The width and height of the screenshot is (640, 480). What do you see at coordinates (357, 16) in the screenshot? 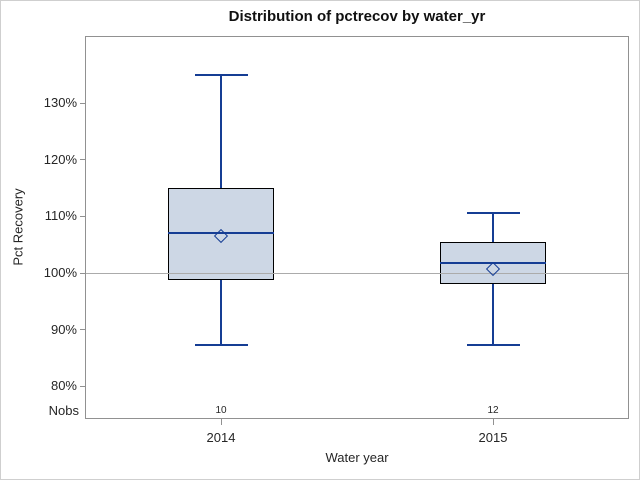
I see `chart-title: Distribution of pctrecov by water_yr` at bounding box center [357, 16].